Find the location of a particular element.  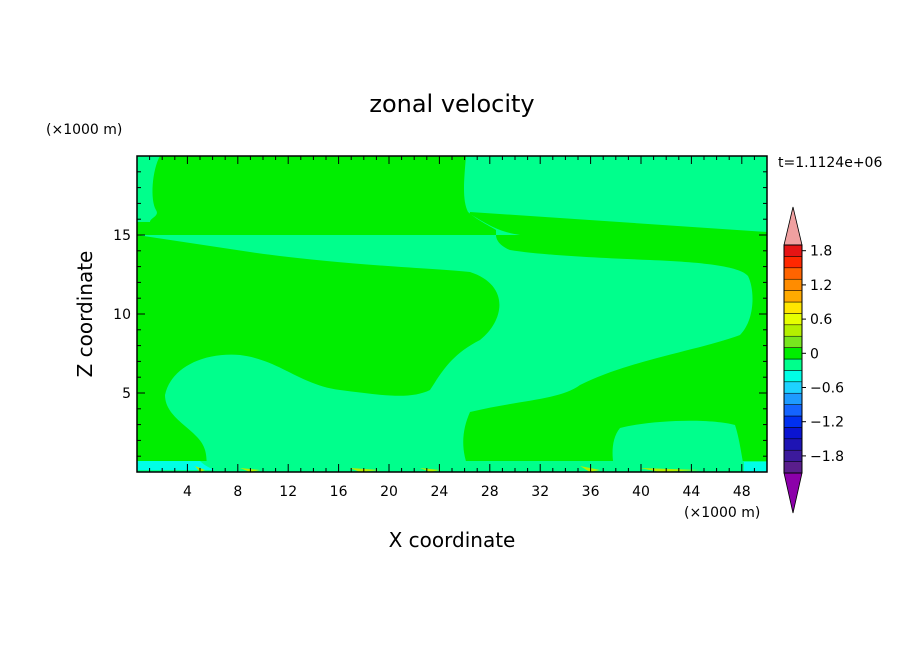

y-tick-label: 5 is located at coordinates (126, 394).